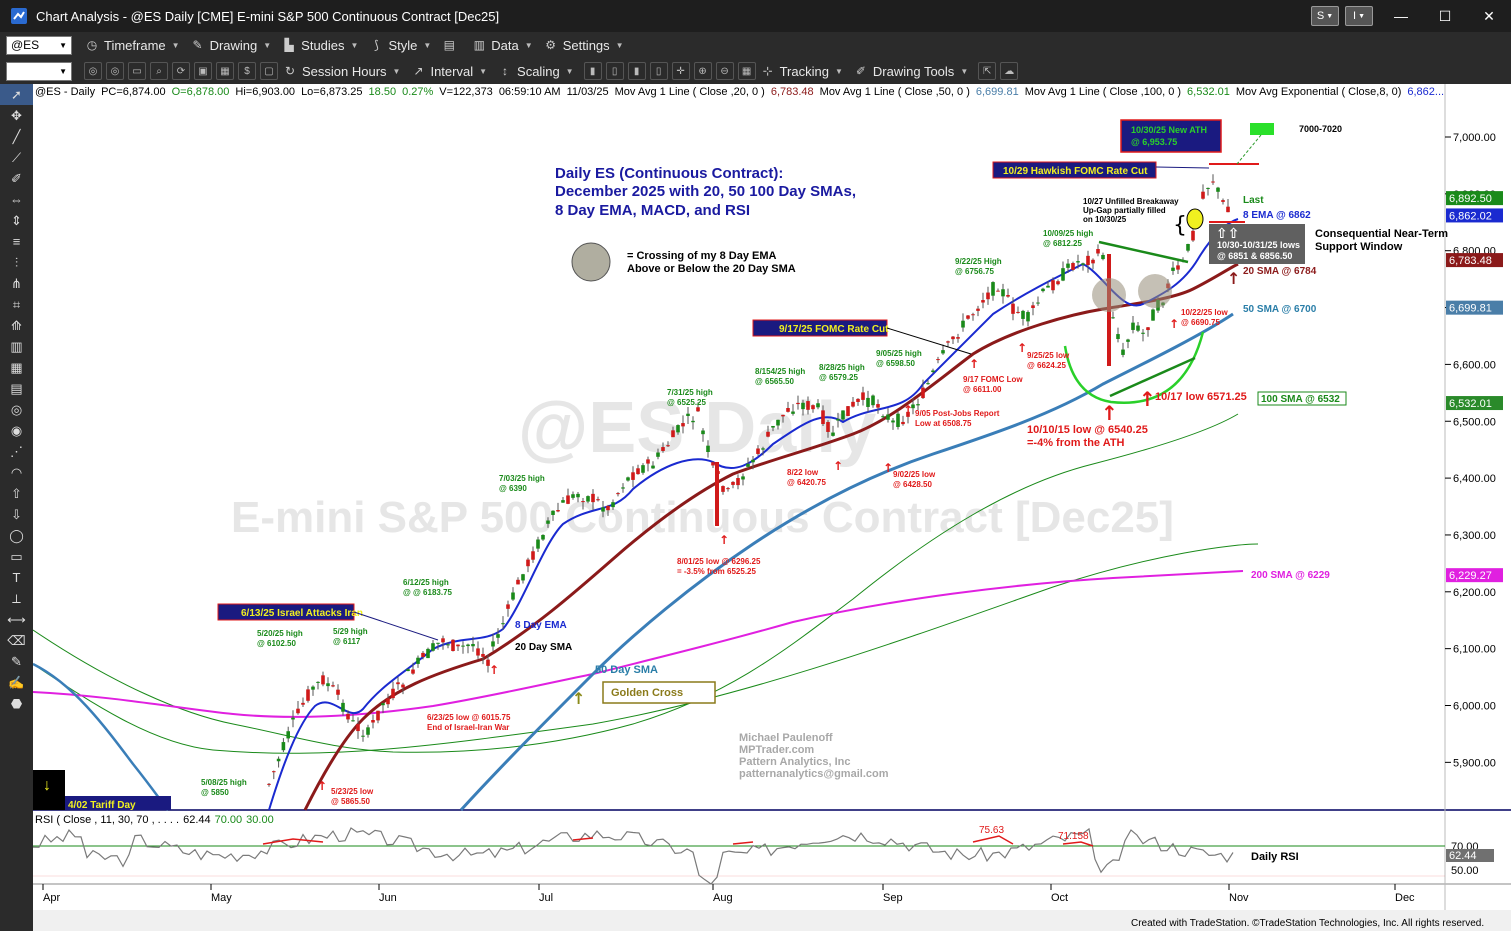 This screenshot has width=1511, height=931. What do you see at coordinates (320, 45) in the screenshot?
I see `studies-menu: ▙ Studies ▼` at bounding box center [320, 45].